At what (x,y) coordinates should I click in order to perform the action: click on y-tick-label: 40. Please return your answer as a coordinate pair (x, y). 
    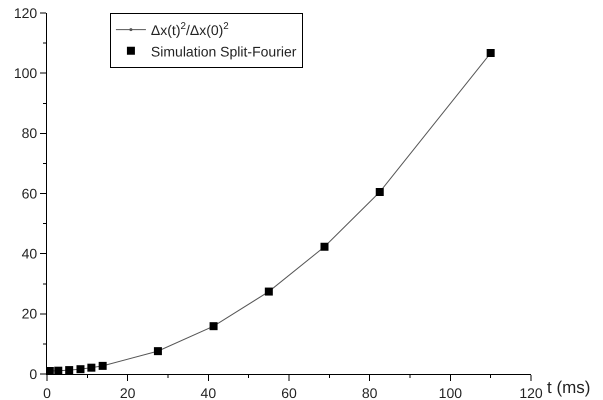
    Looking at the image, I should click on (30, 254).